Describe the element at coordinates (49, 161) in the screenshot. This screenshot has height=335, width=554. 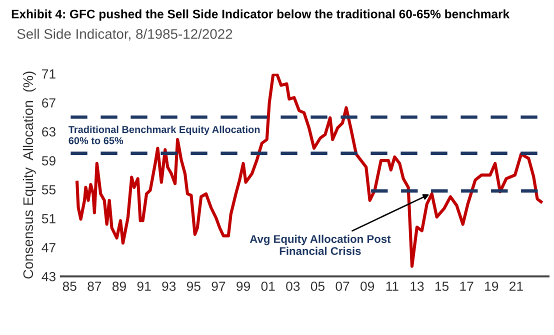
I see `y-tick-label: 59` at that location.